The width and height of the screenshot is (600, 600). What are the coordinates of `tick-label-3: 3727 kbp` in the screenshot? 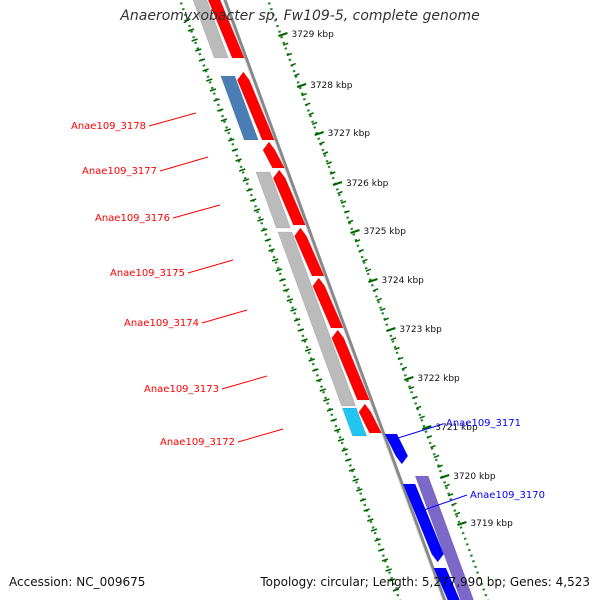 It's located at (349, 134).